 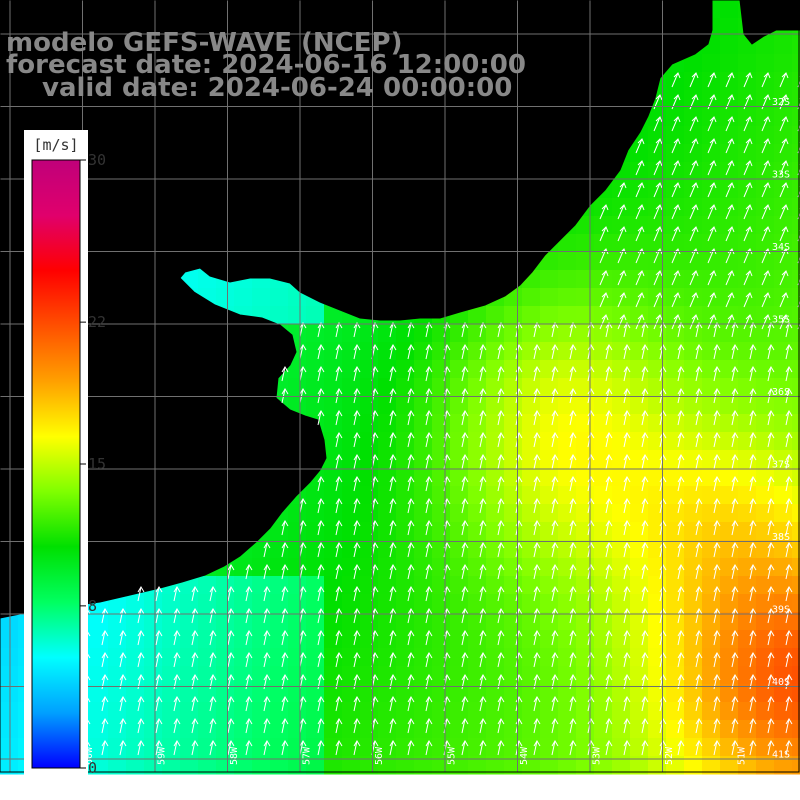 What do you see at coordinates (742, 755) in the screenshot?
I see `lon-label: 51W` at bounding box center [742, 755].